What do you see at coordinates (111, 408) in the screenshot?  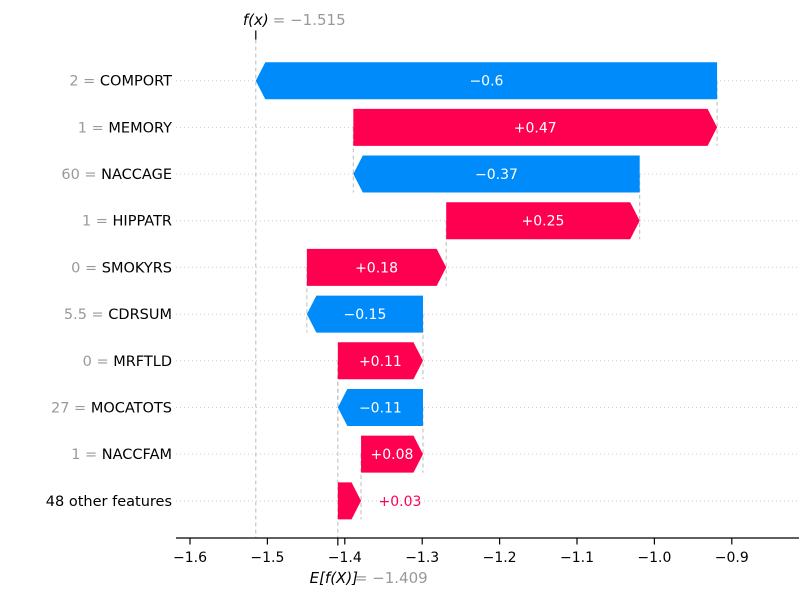 I see `feature-row-label: 27 = MOCATOTS` at bounding box center [111, 408].